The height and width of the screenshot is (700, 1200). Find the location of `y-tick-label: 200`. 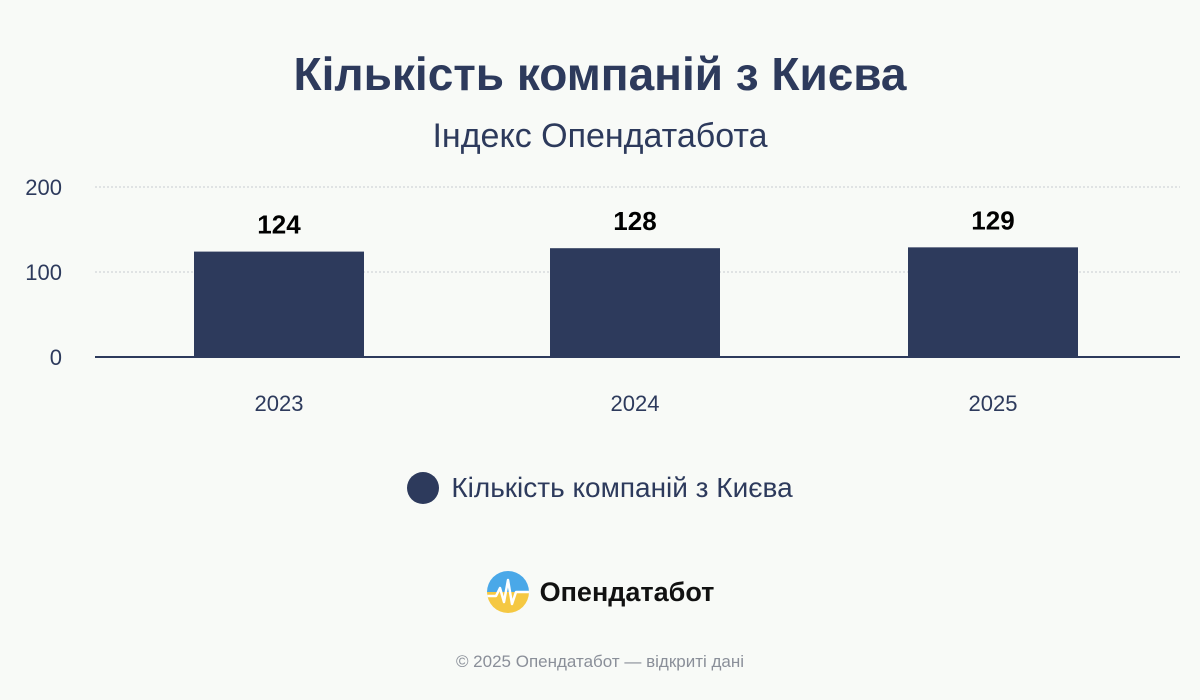

y-tick-label: 200 is located at coordinates (43, 187).